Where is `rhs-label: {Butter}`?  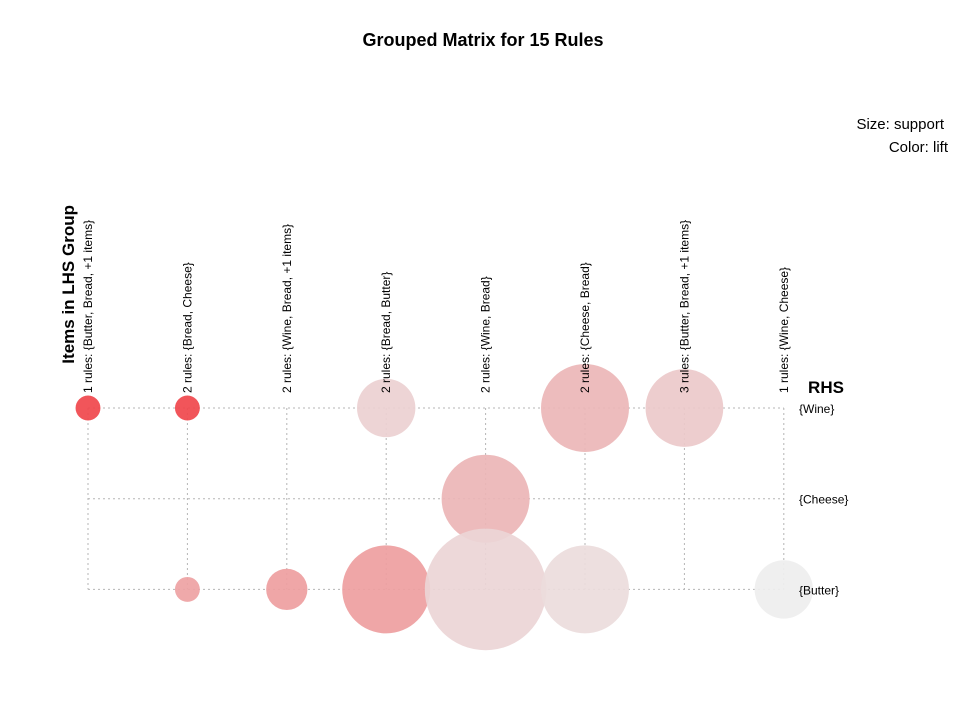 rhs-label: {Butter} is located at coordinates (819, 590).